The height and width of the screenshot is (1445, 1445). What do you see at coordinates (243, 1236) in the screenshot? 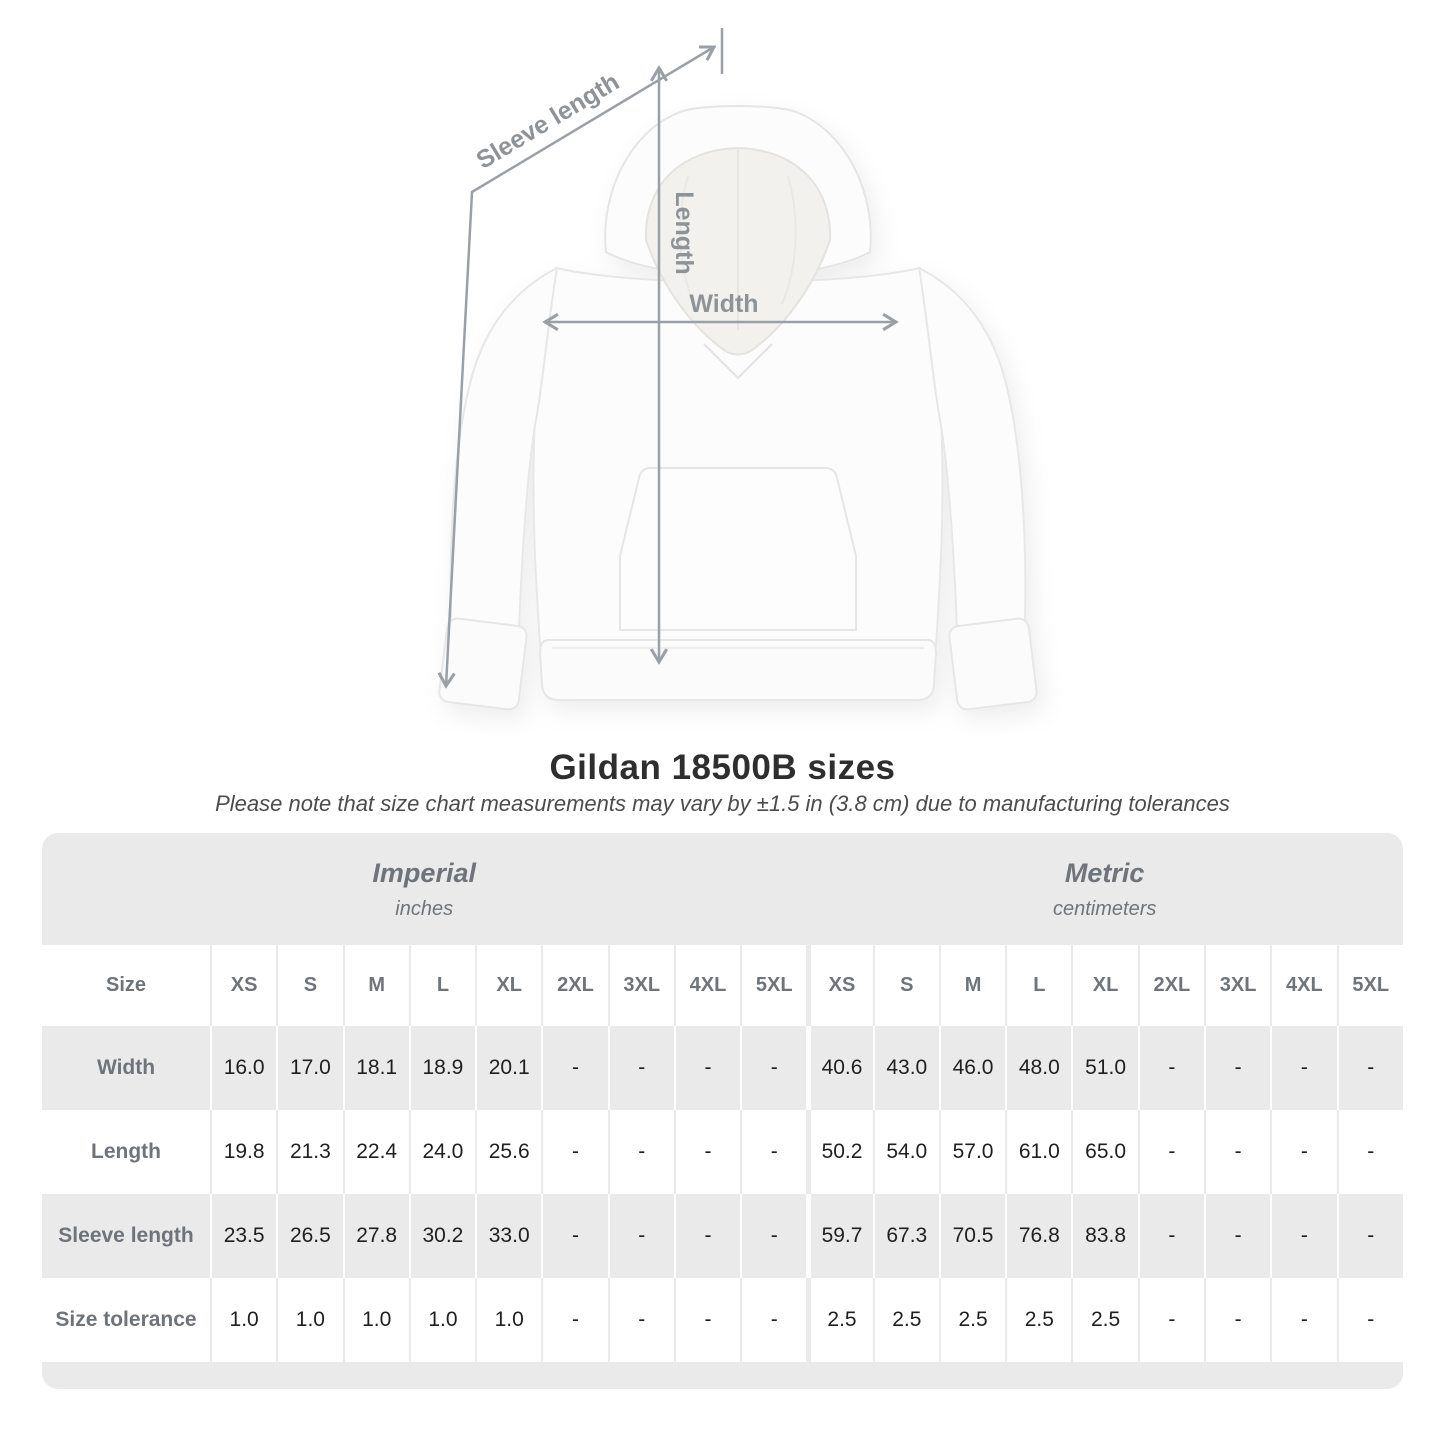
I see `value-cell: 23.5` at bounding box center [243, 1236].